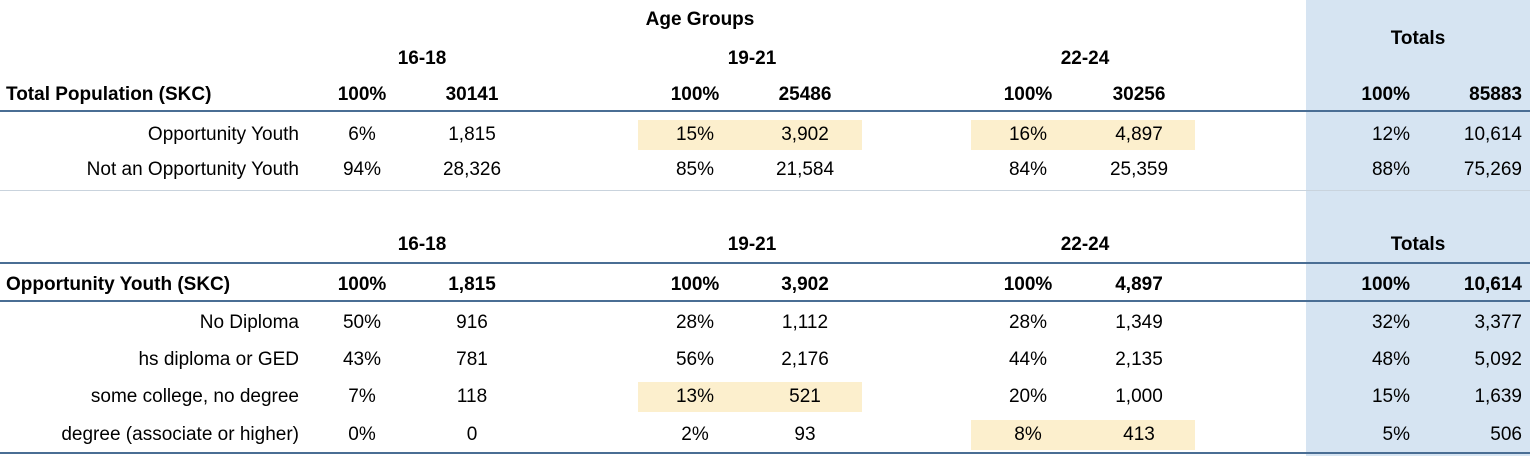 The height and width of the screenshot is (456, 1530). I want to click on table2-row-label: some college, no degree, so click(194, 396).